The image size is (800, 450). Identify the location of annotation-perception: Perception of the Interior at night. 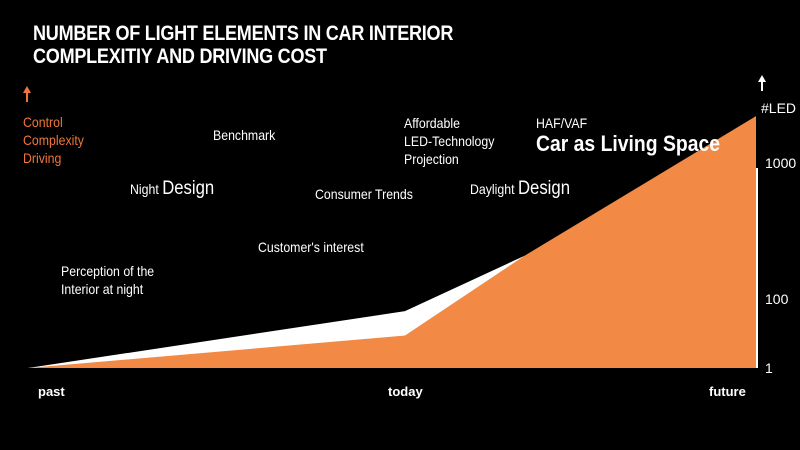
(107, 280).